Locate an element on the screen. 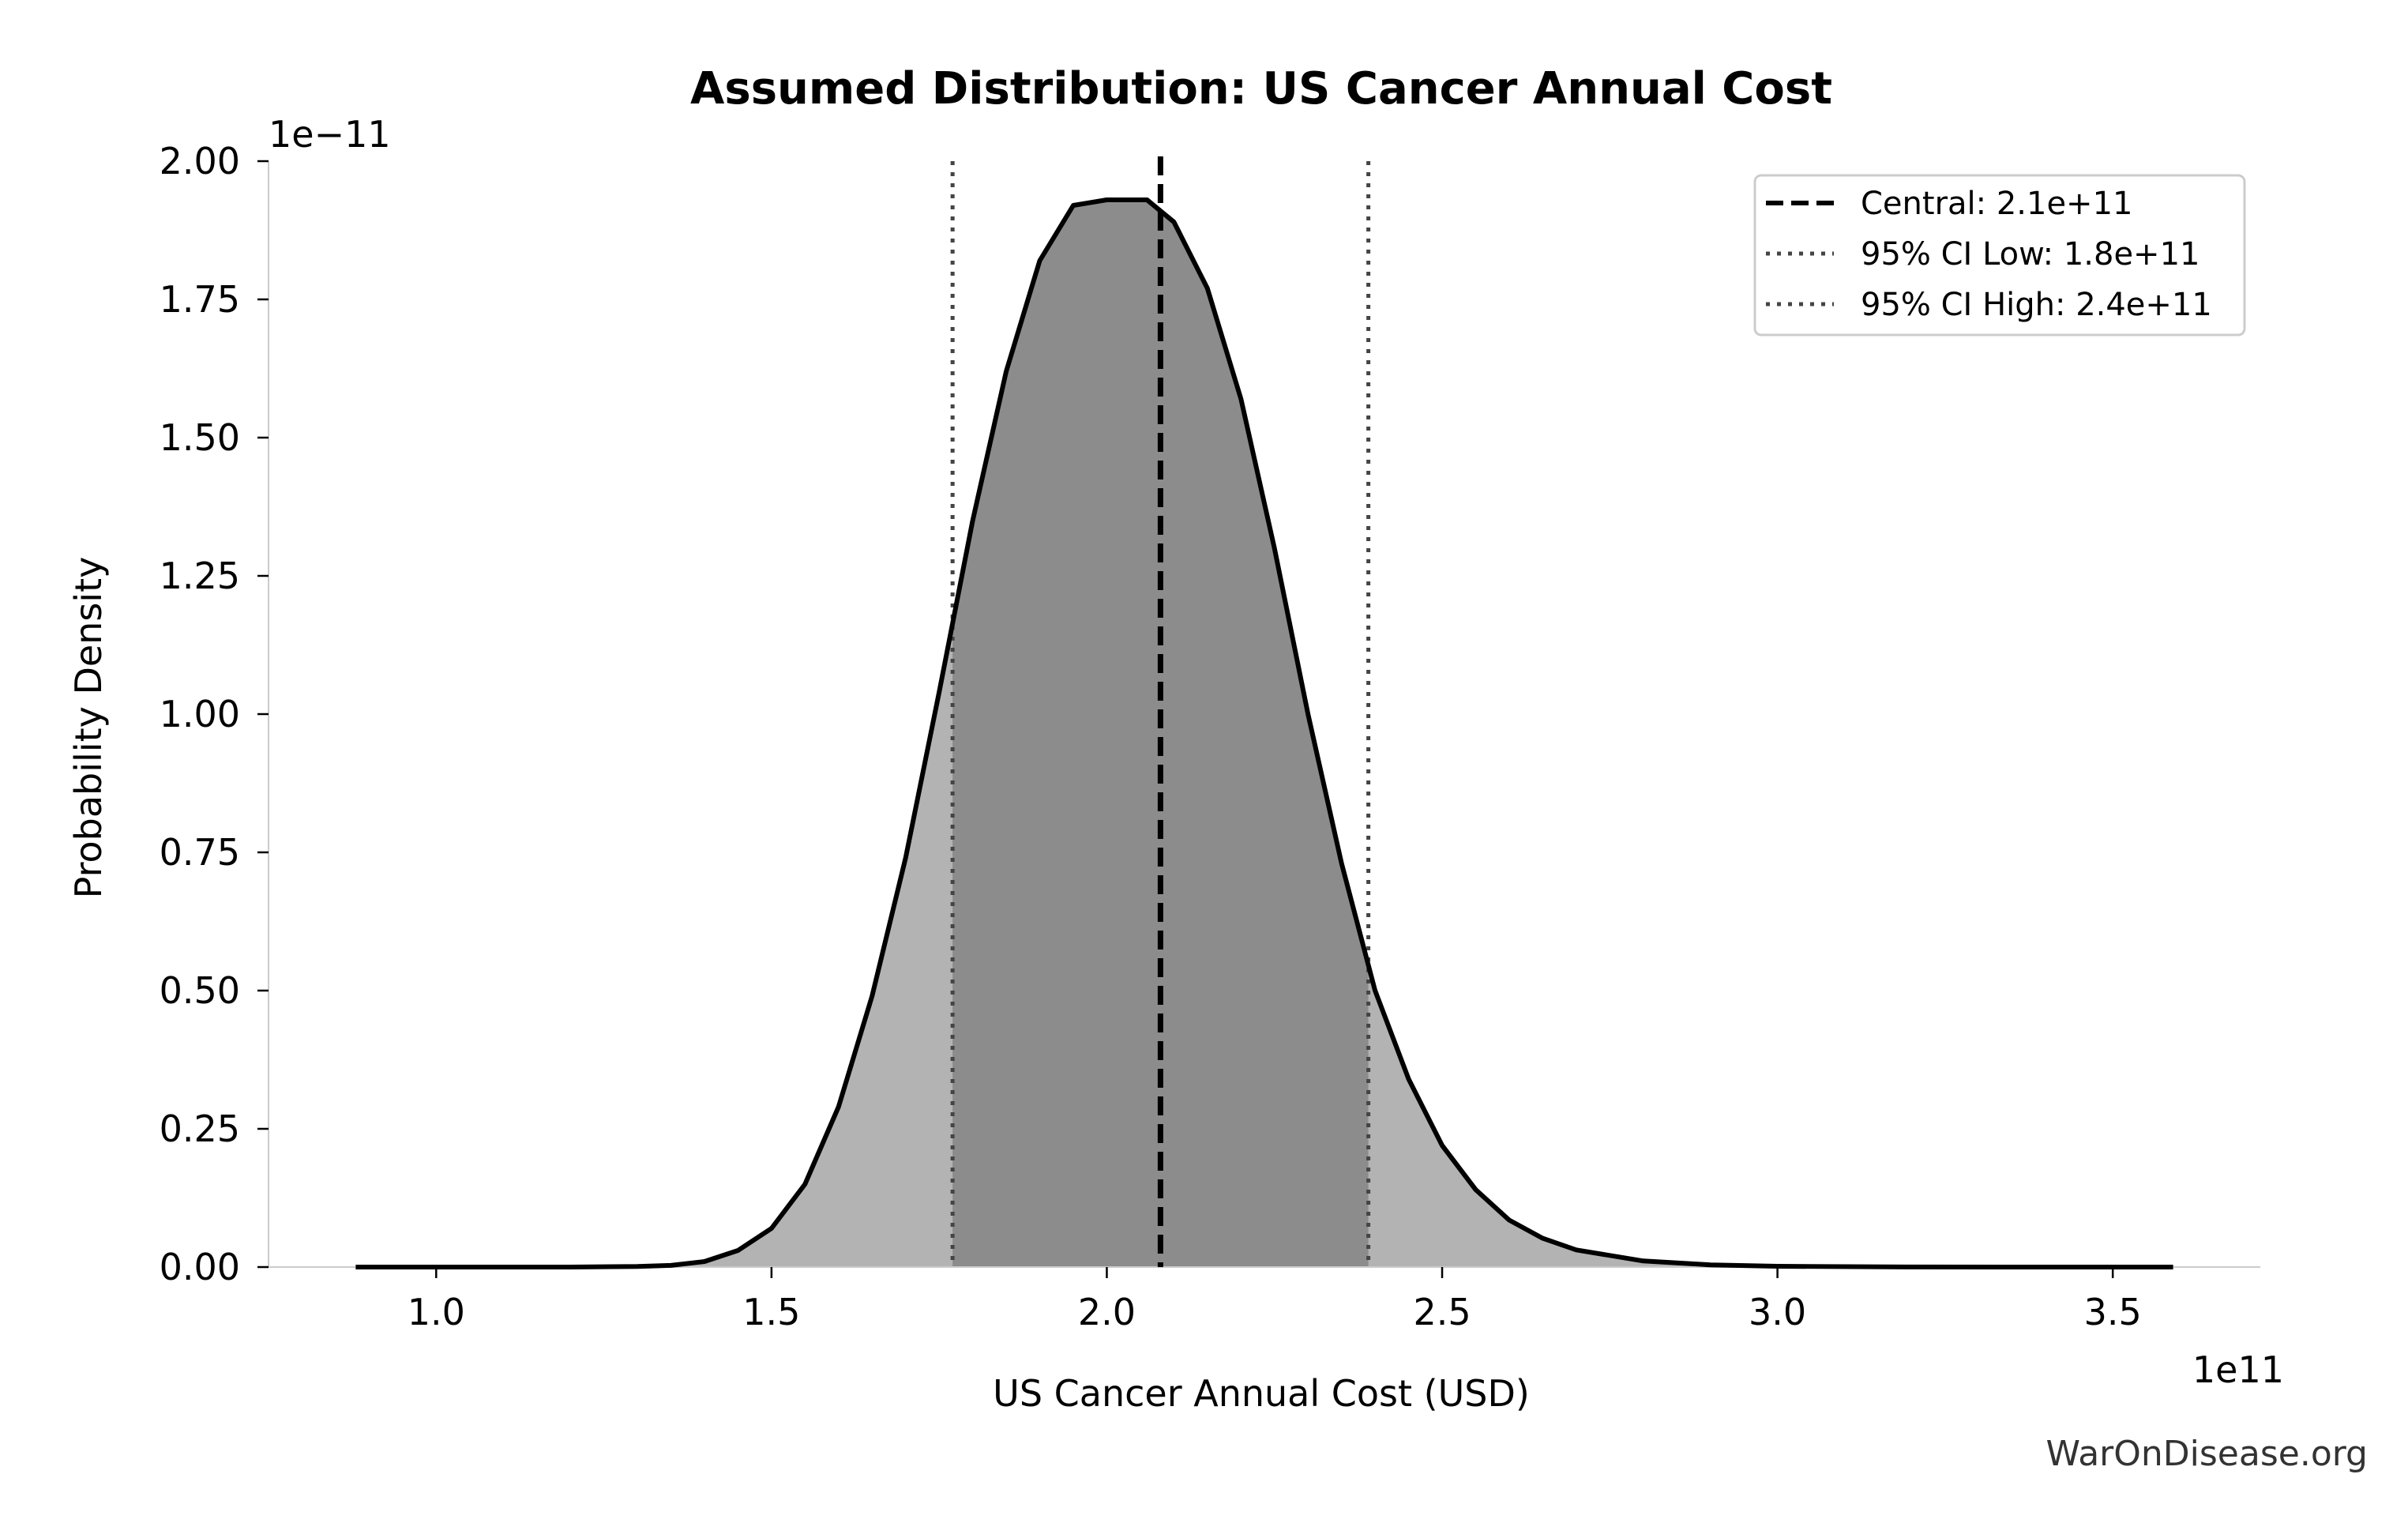  x-tick-label: 2.0 is located at coordinates (1107, 1312).